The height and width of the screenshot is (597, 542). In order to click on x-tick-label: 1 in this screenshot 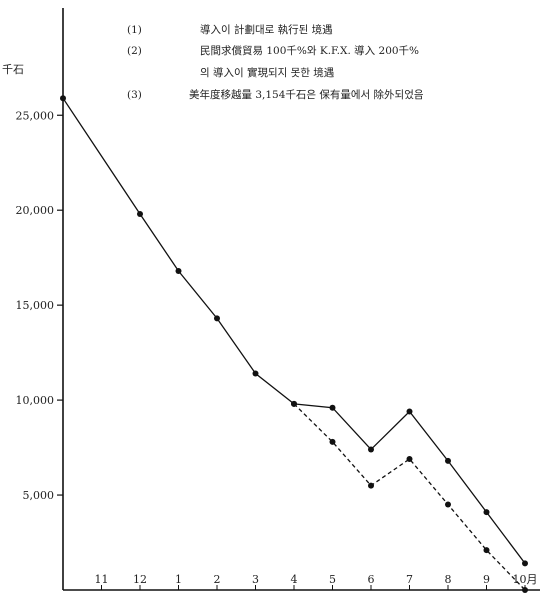, I will do `click(178, 579)`.